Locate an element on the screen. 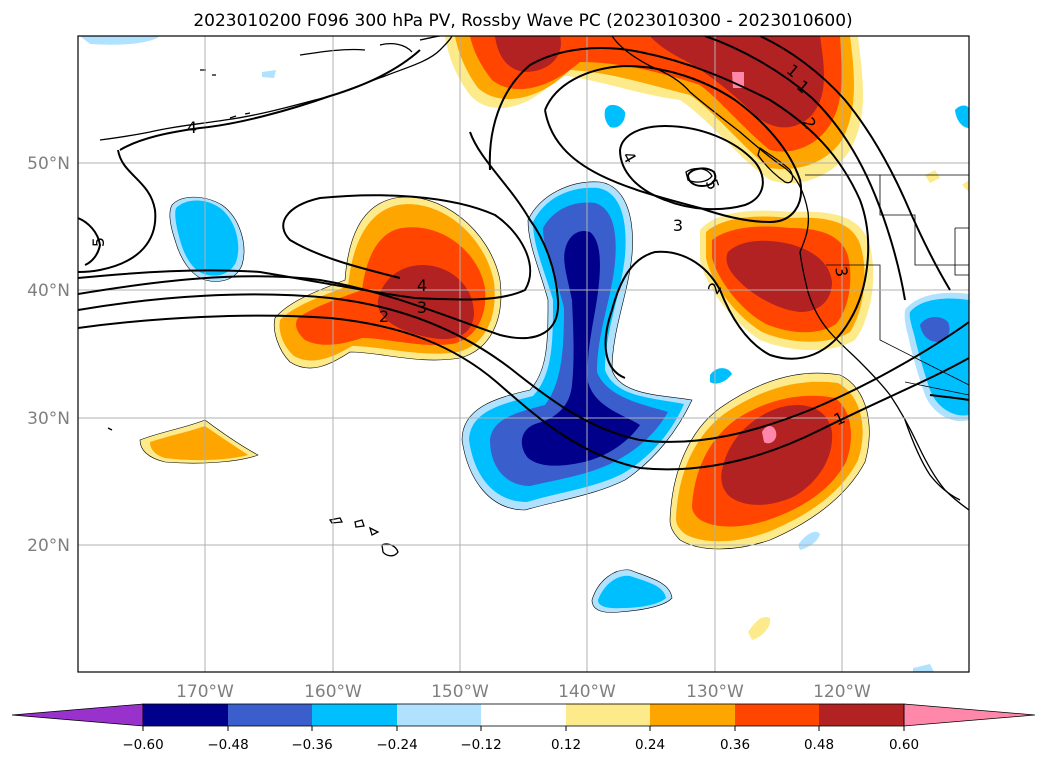 The image size is (1047, 765). latitude-labels: 50°N 40°N 30°N 20°N is located at coordinates (48, 355).